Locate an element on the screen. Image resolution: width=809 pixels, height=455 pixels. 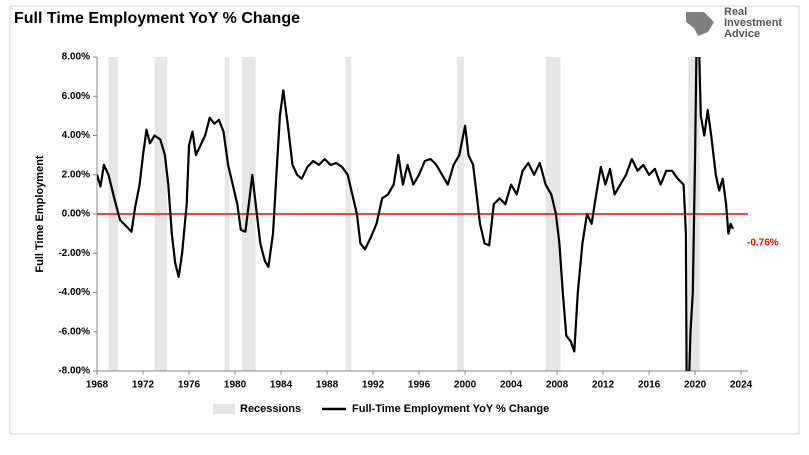
x-tick-label: 2020 is located at coordinates (695, 385).